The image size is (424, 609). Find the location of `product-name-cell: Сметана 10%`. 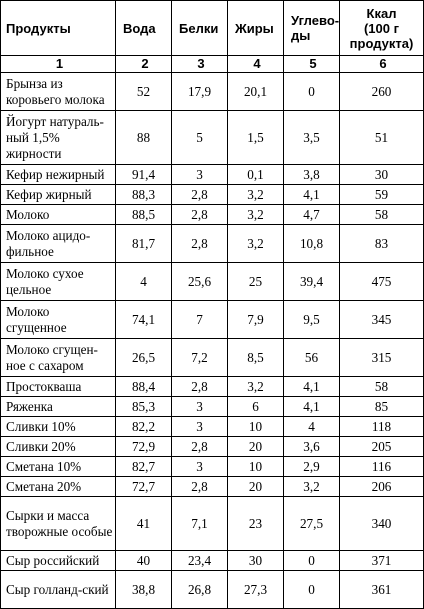

product-name-cell: Сметана 10% is located at coordinates (58, 466).